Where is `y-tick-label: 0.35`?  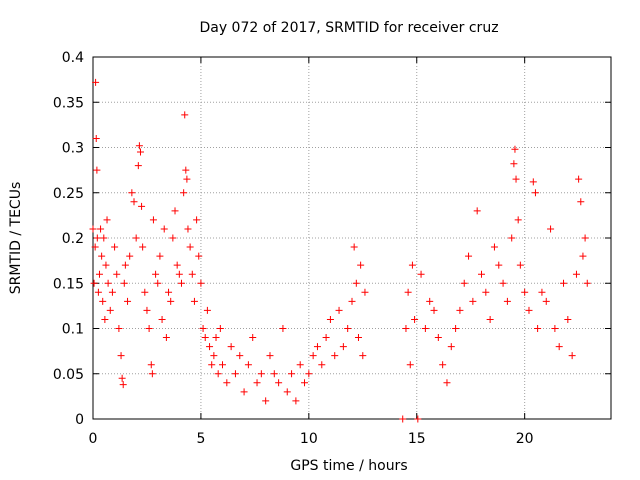
y-tick-label: 0.35 is located at coordinates (68, 103).